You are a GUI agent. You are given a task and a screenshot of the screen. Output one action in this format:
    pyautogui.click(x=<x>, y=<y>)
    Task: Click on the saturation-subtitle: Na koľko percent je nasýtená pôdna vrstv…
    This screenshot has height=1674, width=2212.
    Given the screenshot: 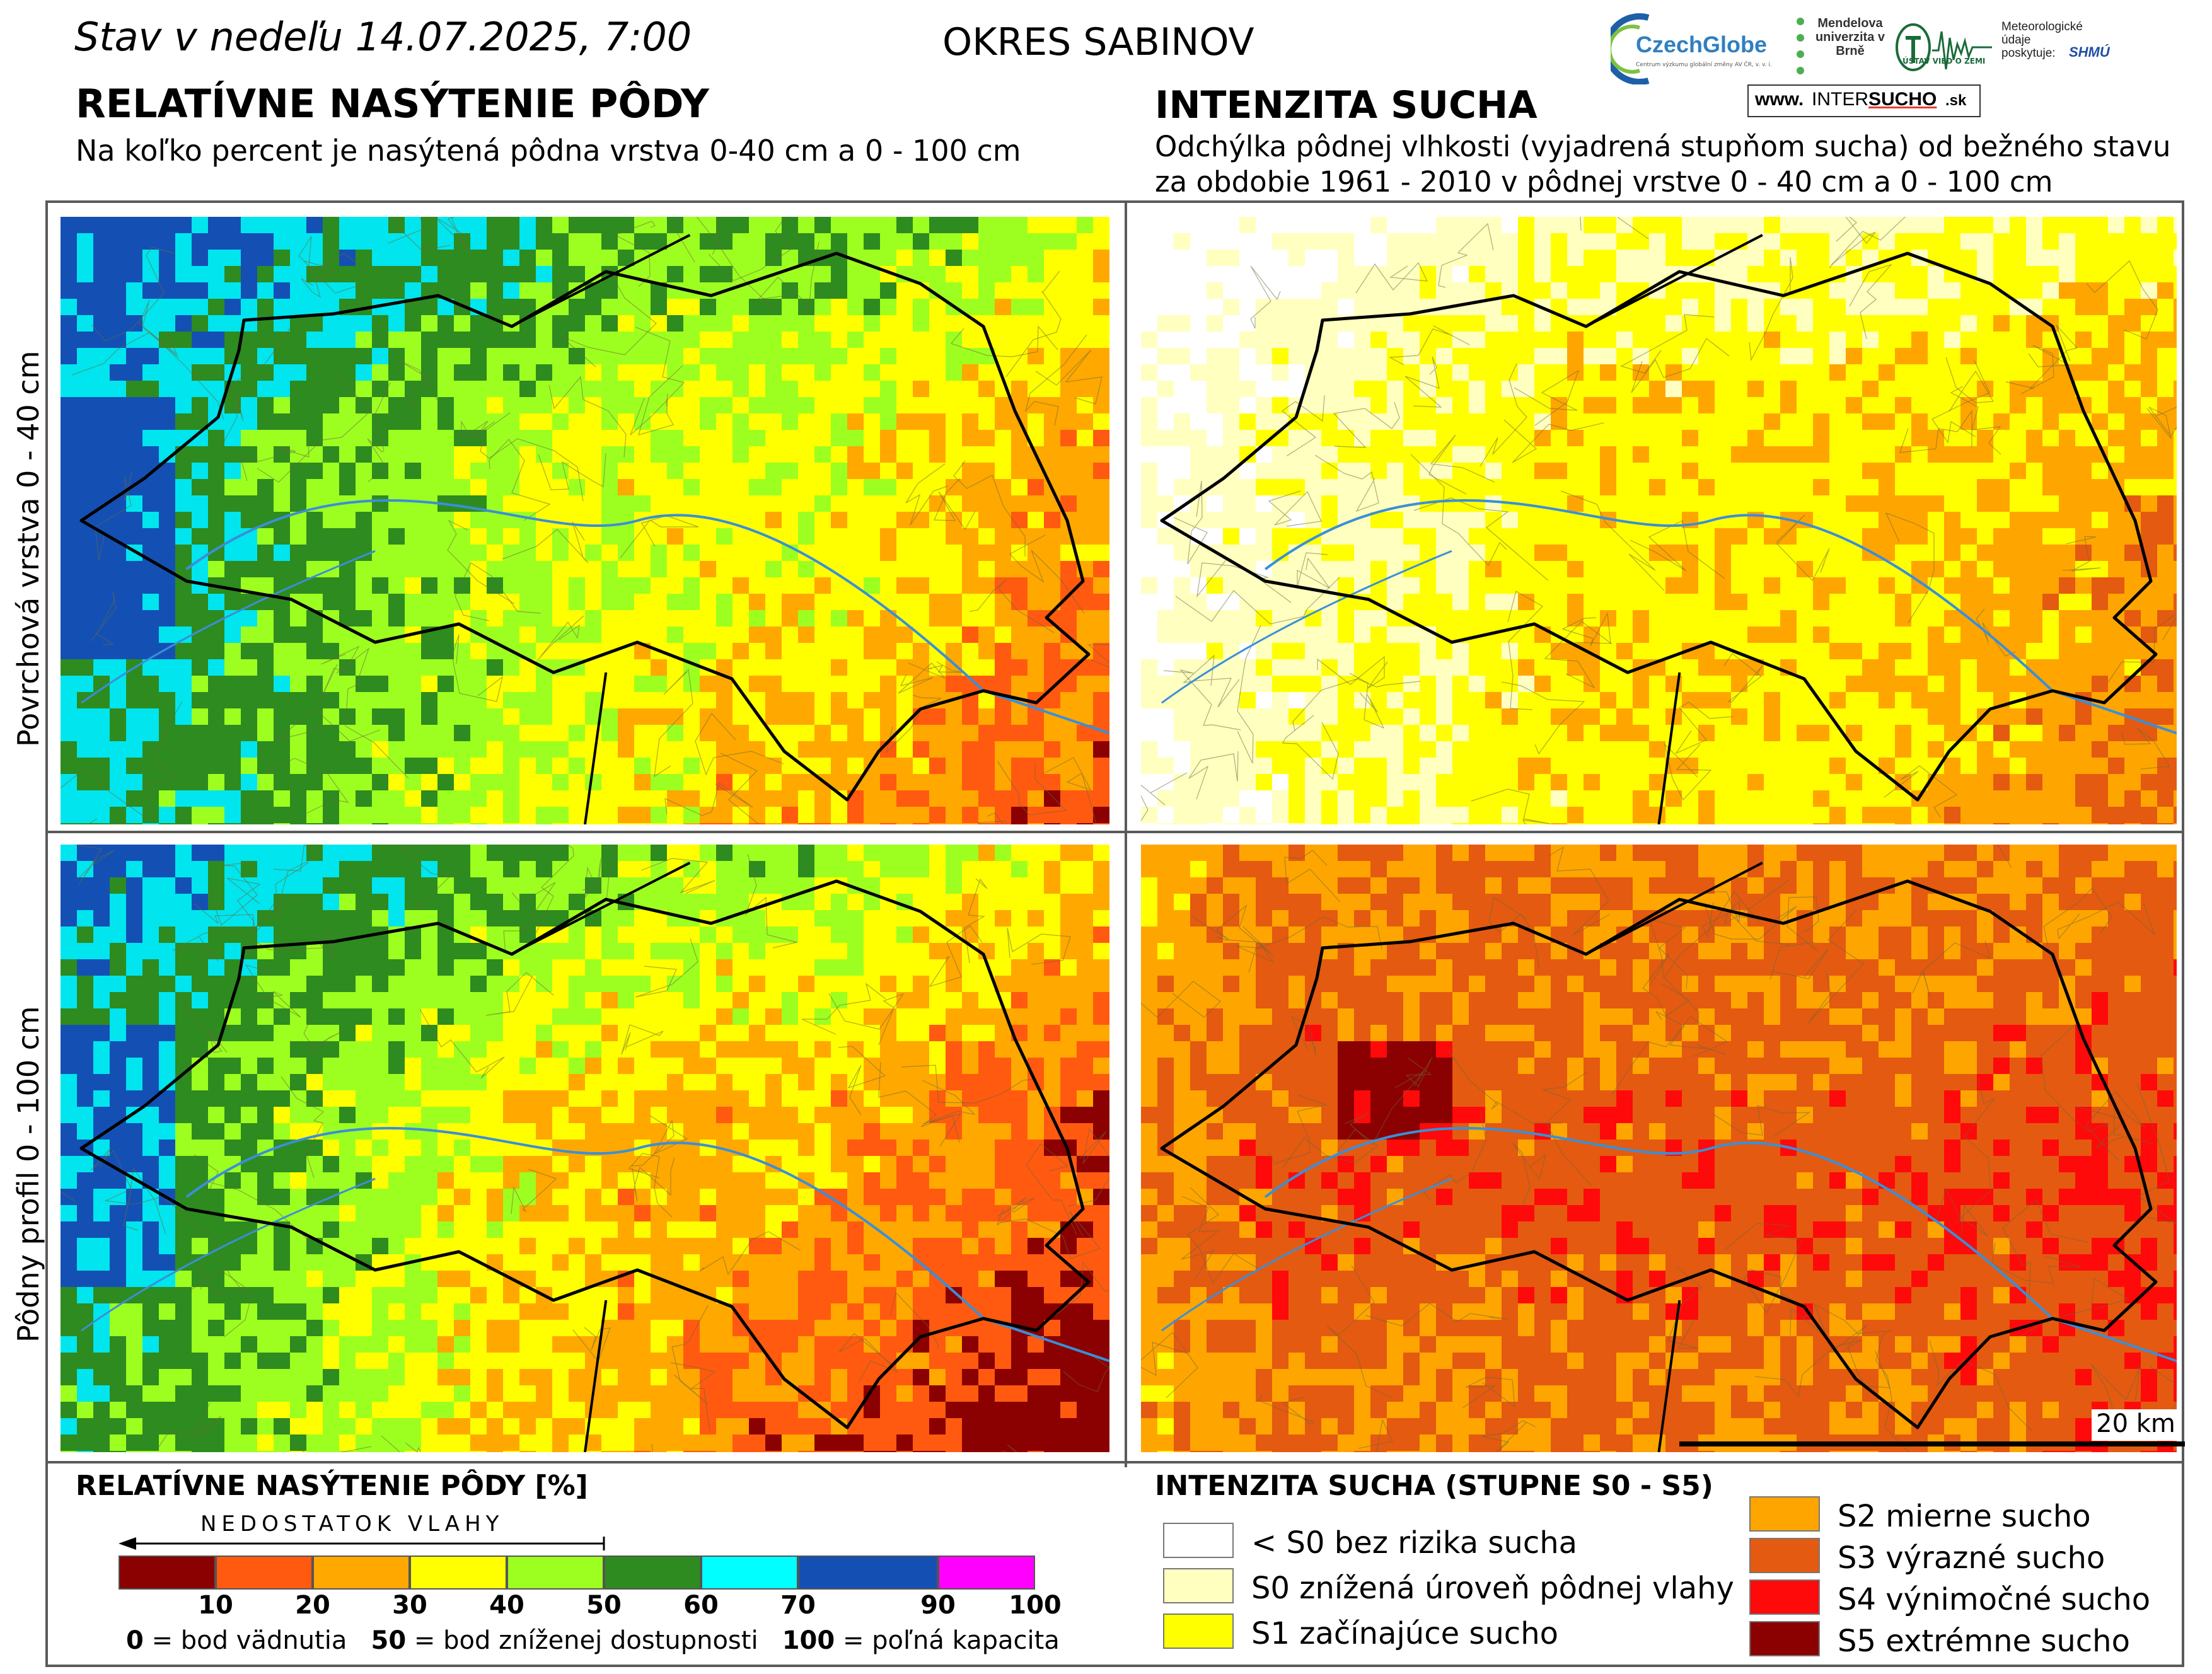 What is the action you would take?
    pyautogui.click(x=548, y=151)
    